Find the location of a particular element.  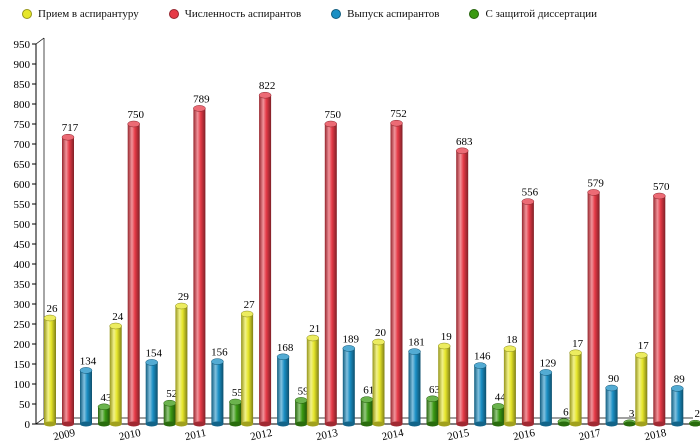

data-label: 129 is located at coordinates (548, 363).